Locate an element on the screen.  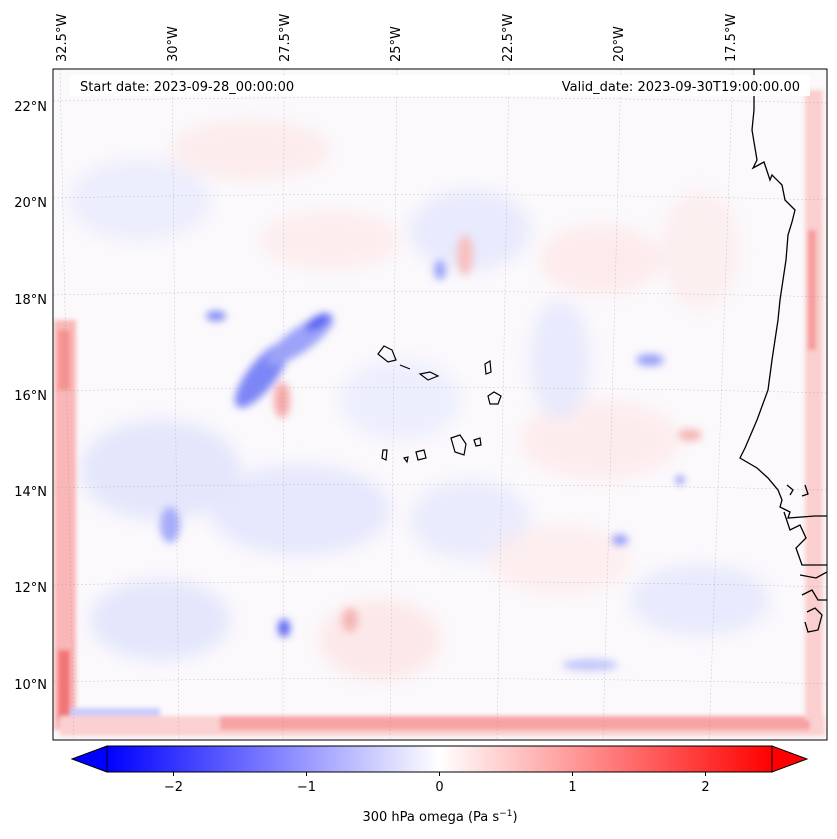
lat-label: 10°N is located at coordinates (30, 685).